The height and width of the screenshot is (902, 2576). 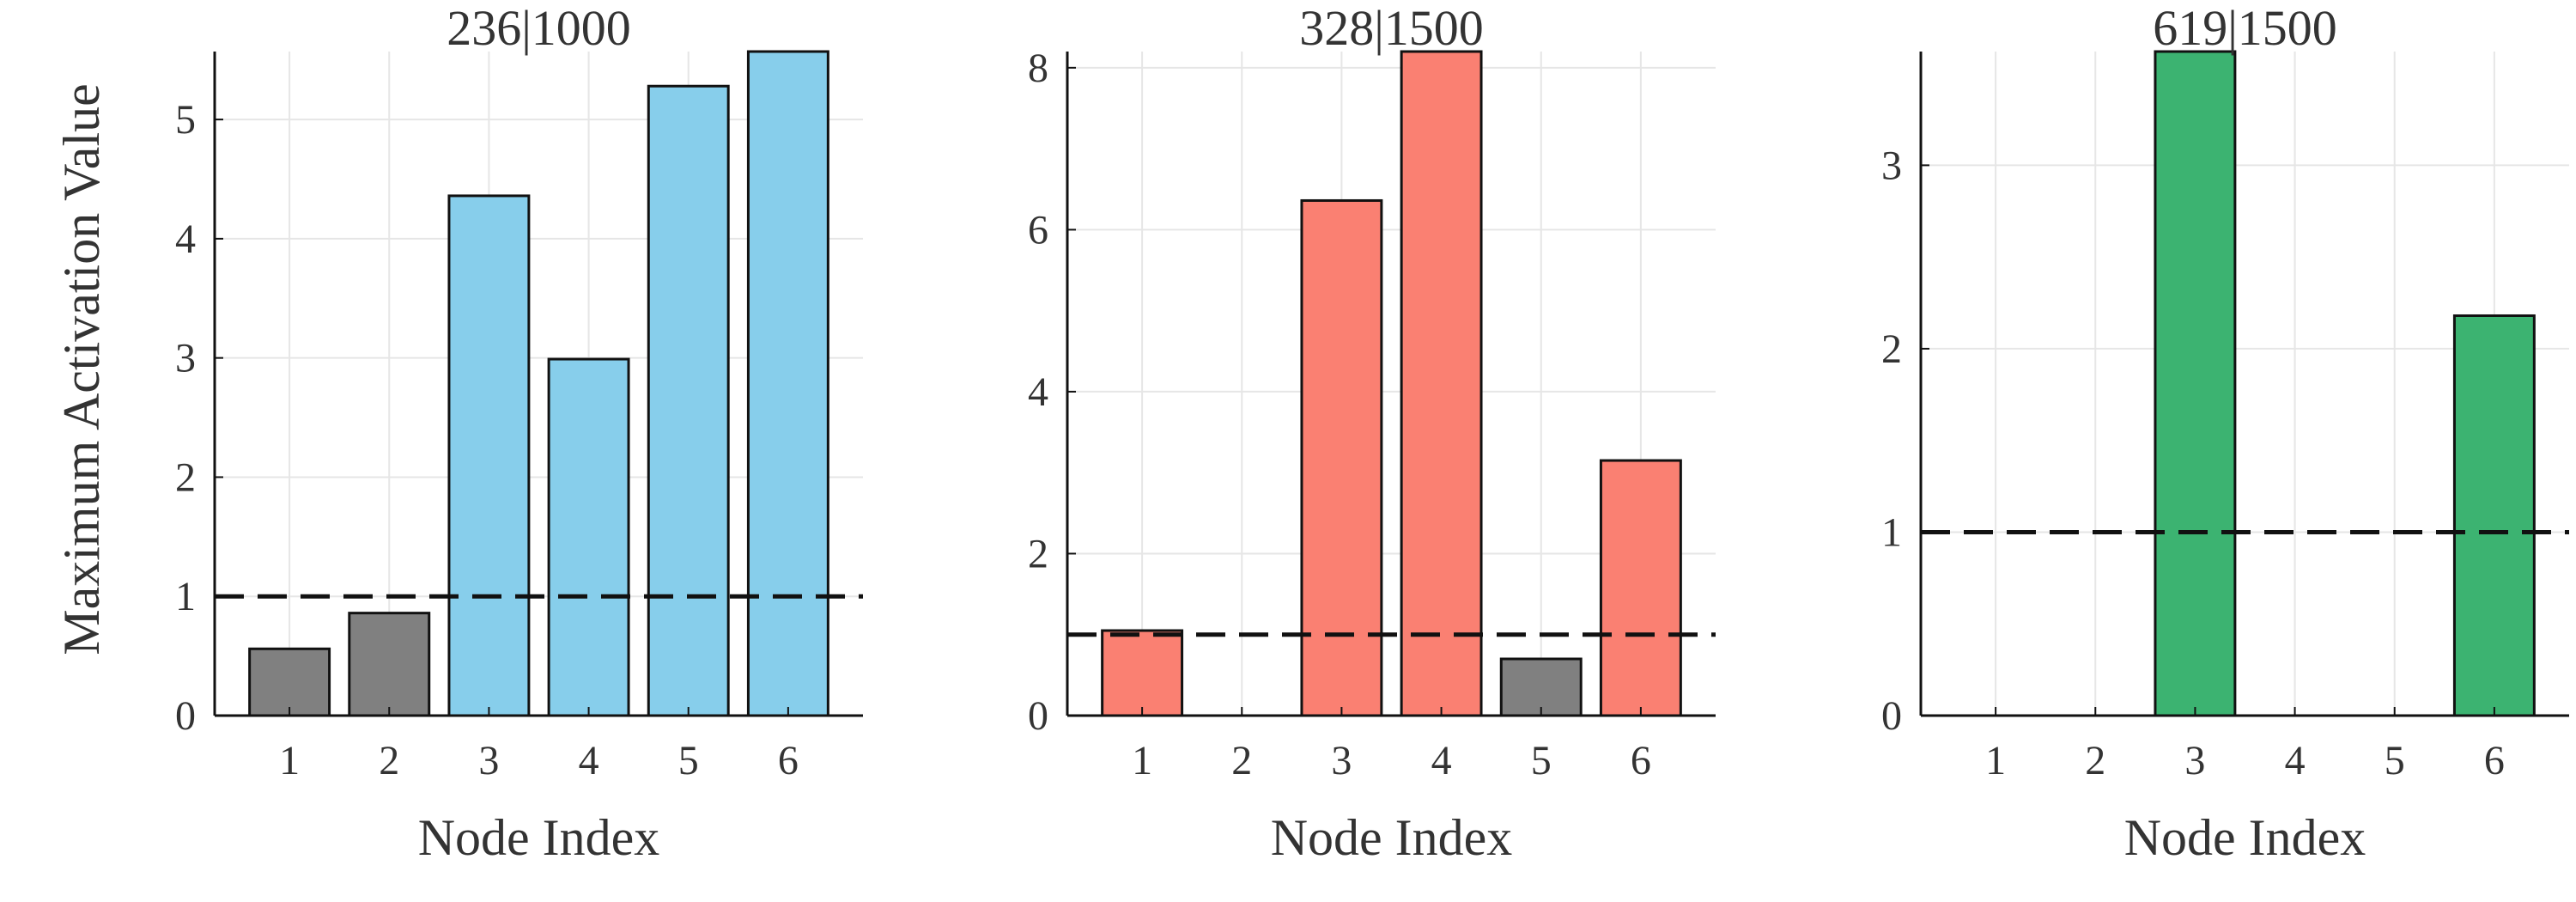 What do you see at coordinates (1038, 68) in the screenshot?
I see `y-tick-label: 8` at bounding box center [1038, 68].